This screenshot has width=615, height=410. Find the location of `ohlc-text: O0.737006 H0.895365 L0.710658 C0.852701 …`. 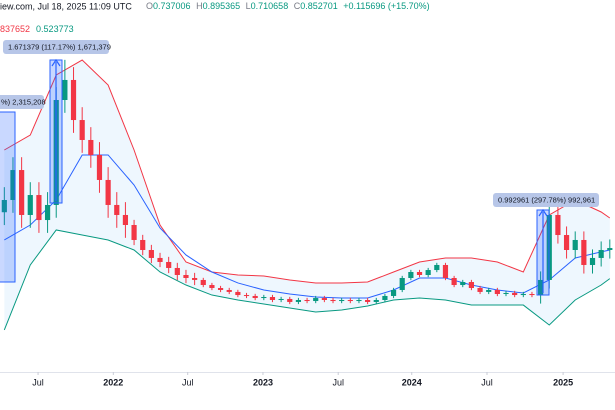

ohlc-text: O0.737006 H0.895365 L0.710658 C0.852701 … is located at coordinates (288, 6).